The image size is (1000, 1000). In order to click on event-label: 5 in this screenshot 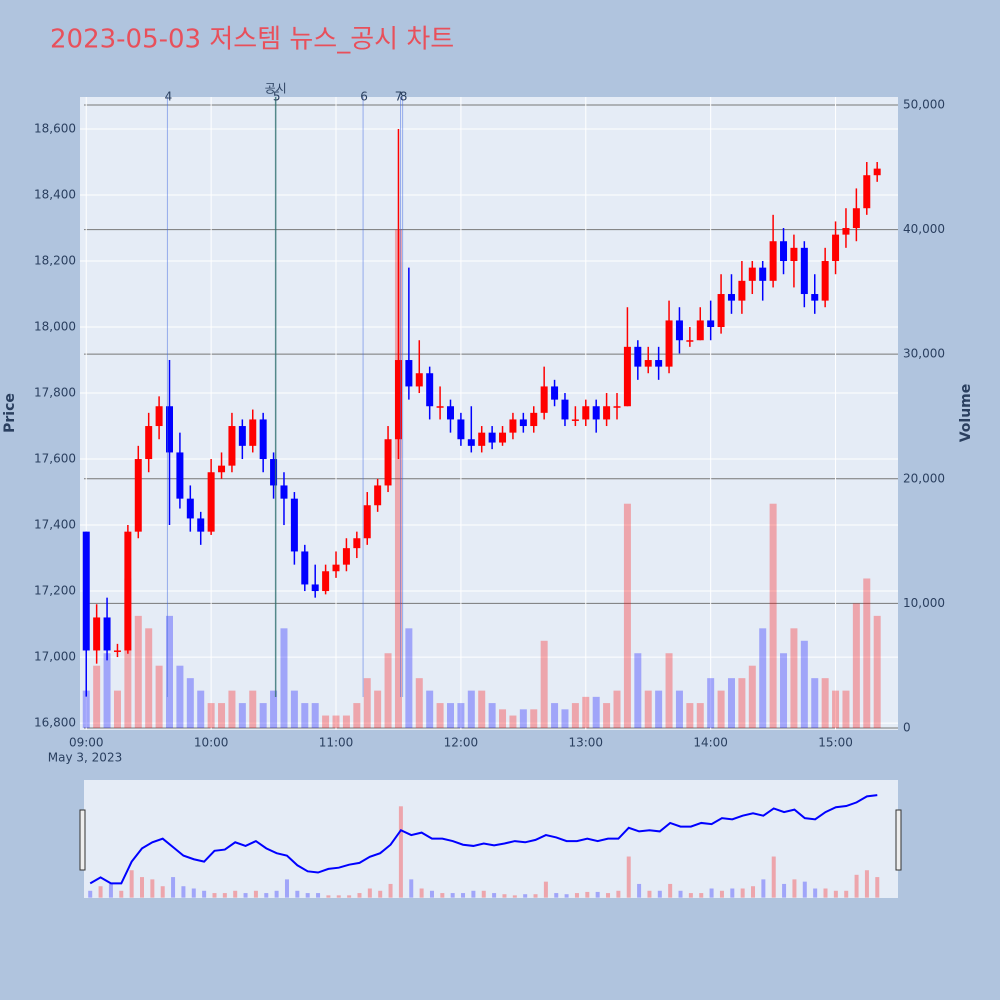, I will do `click(277, 97)`.